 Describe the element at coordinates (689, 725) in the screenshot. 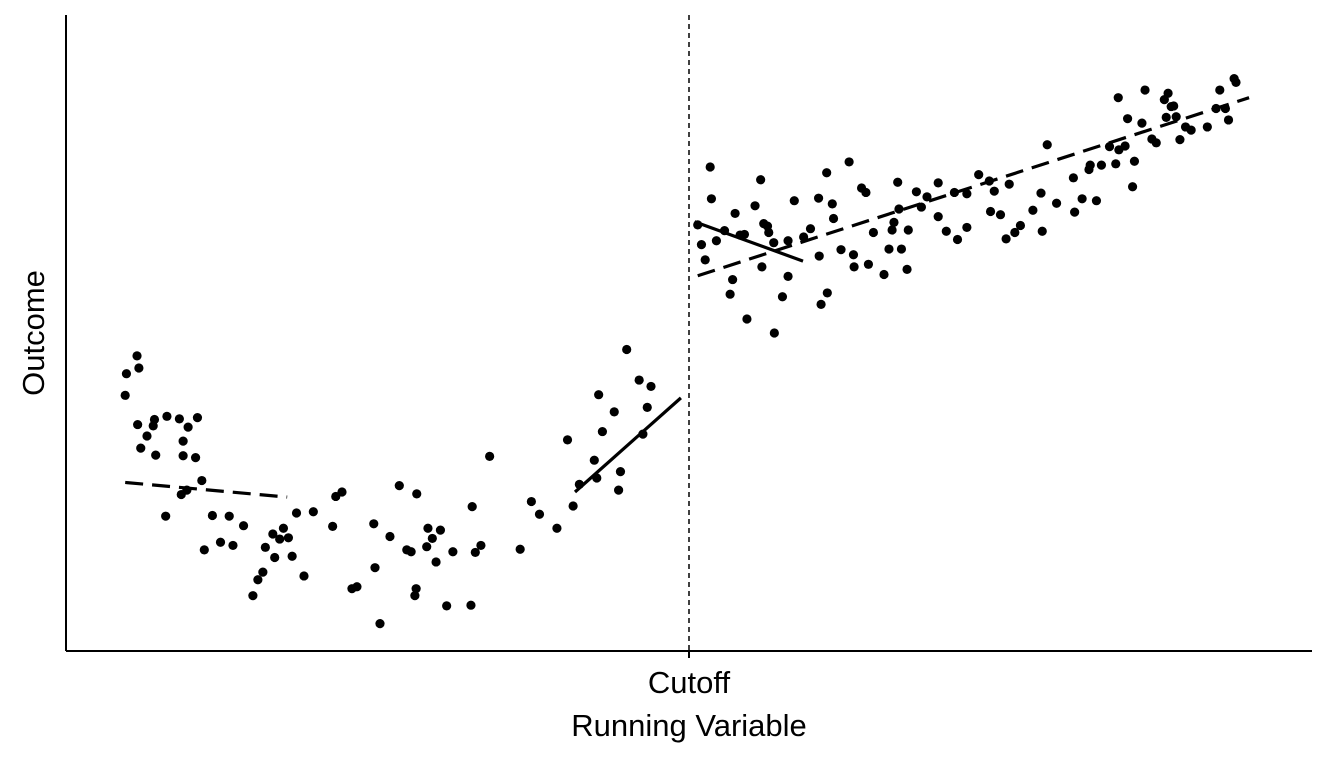

I see `x-axis-title: Running Variable` at that location.